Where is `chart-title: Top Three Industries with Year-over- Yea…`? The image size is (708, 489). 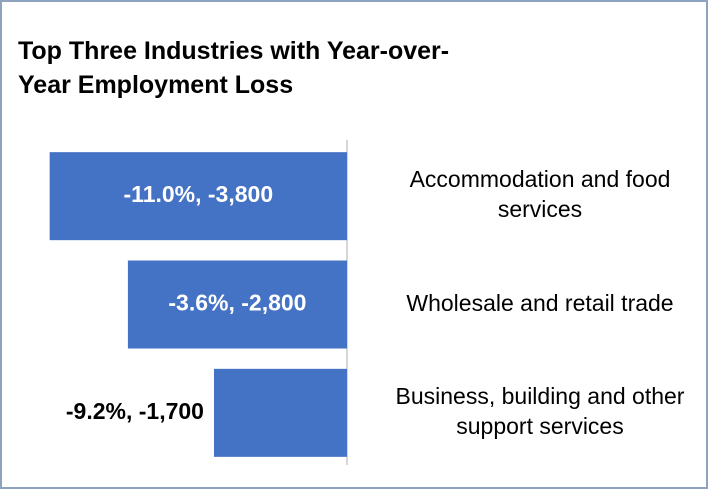 chart-title: Top Three Industries with Year-over- Yea… is located at coordinates (234, 68).